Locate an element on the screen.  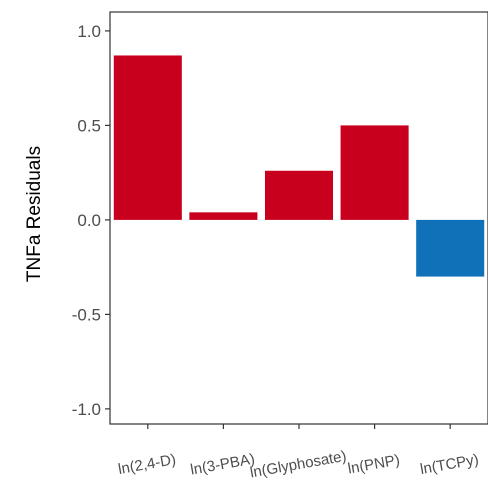
y-tick-label: 0.5 is located at coordinates (89, 125).